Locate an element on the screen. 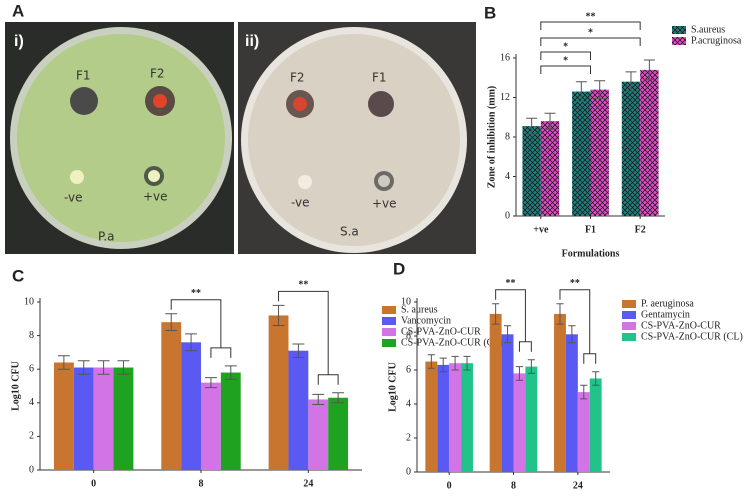 This screenshot has height=502, width=752. x-tick-label: 8 is located at coordinates (201, 483).